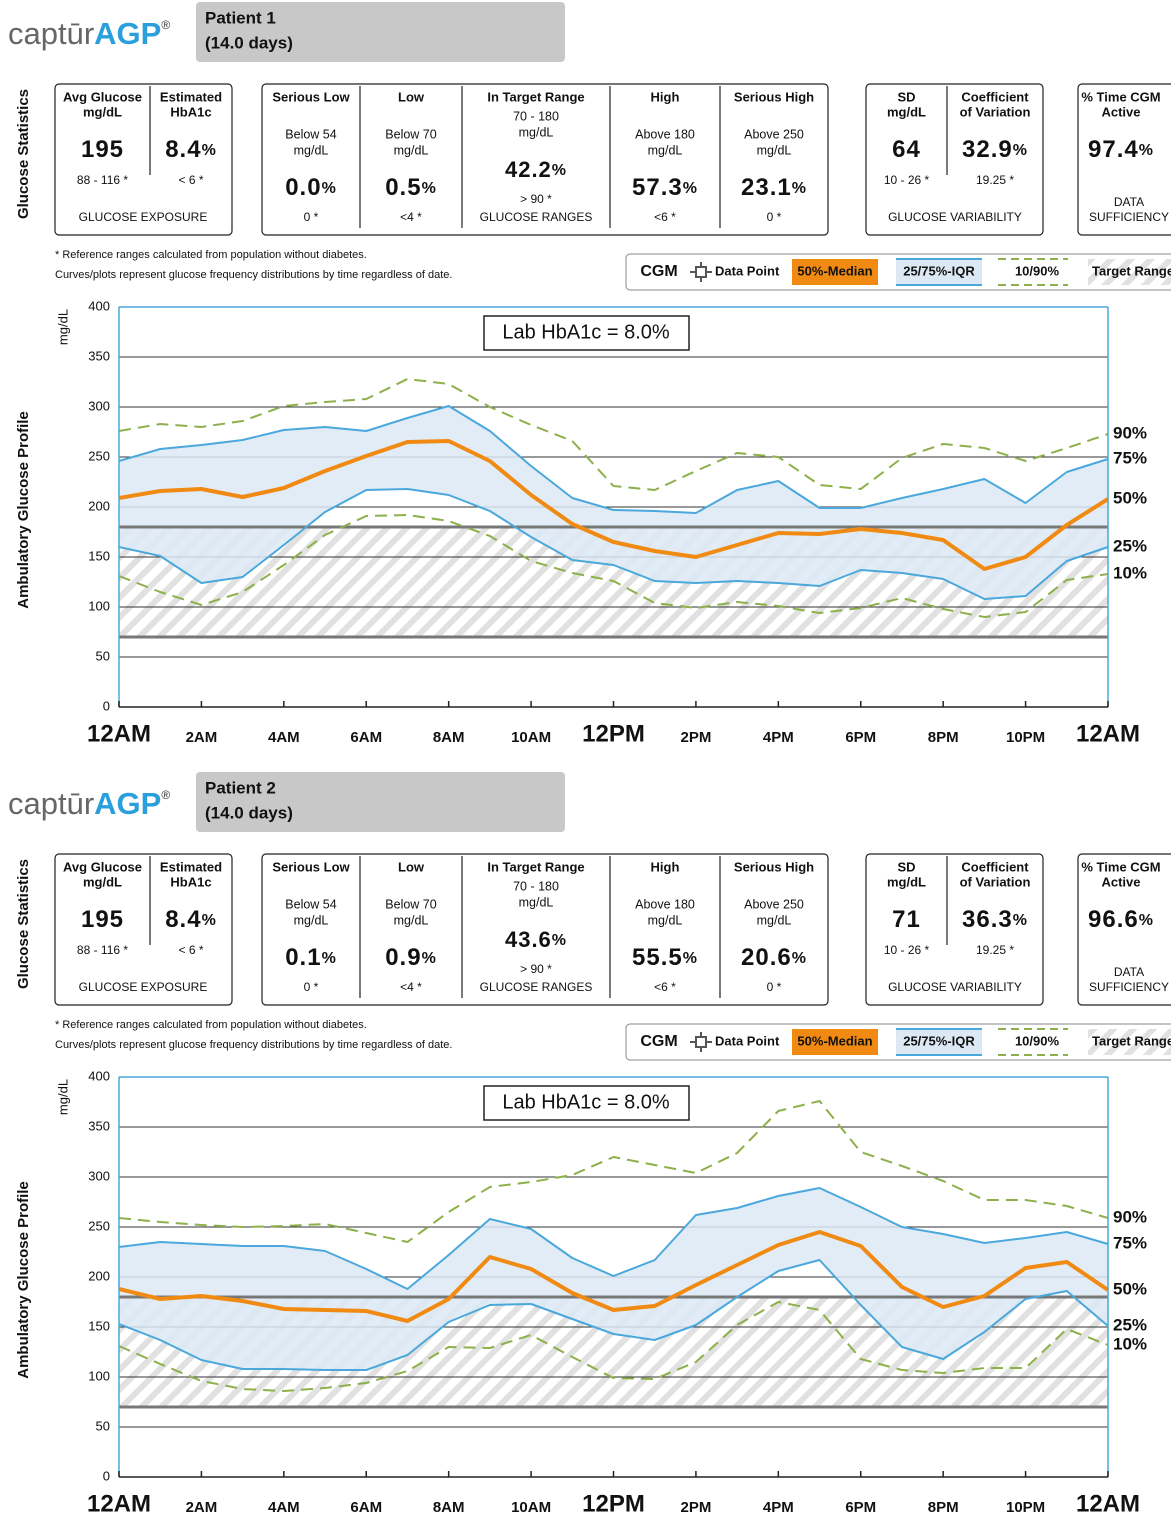  Describe the element at coordinates (183, 149) in the screenshot. I see `stat-number: 8.4` at that location.